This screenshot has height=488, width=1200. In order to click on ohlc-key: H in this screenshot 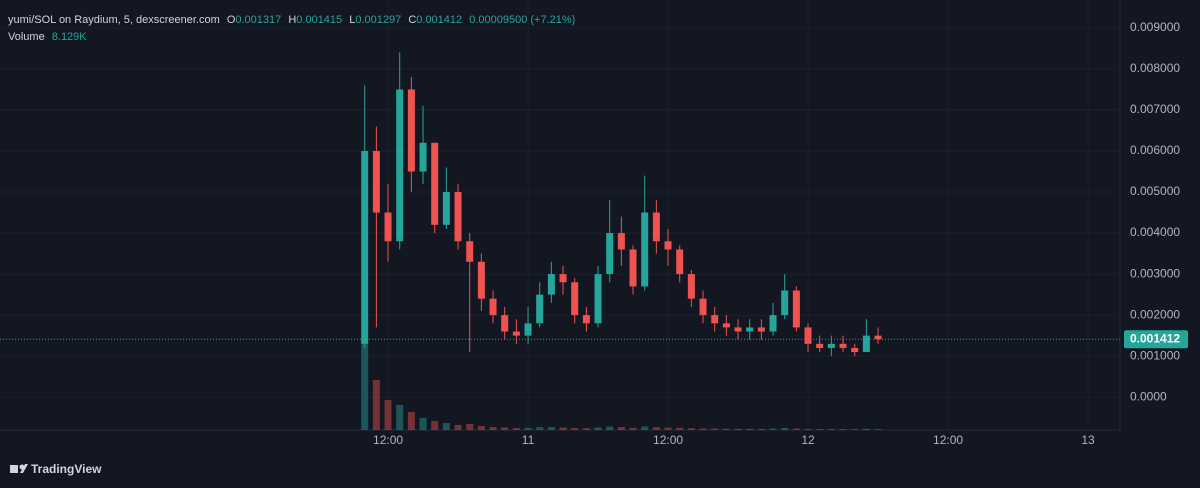, I will do `click(292, 20)`.